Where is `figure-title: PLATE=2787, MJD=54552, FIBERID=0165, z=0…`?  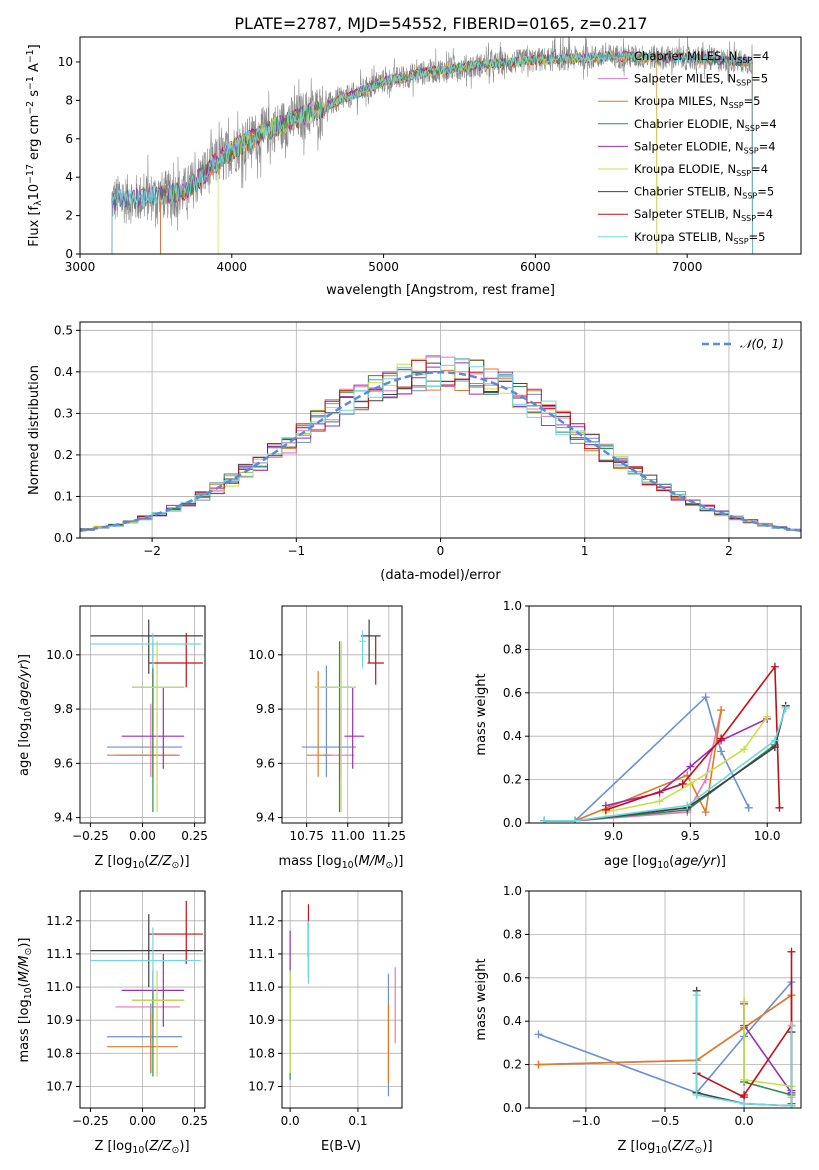 figure-title: PLATE=2787, MJD=54552, FIBERID=0165, z=0… is located at coordinates (440, 23).